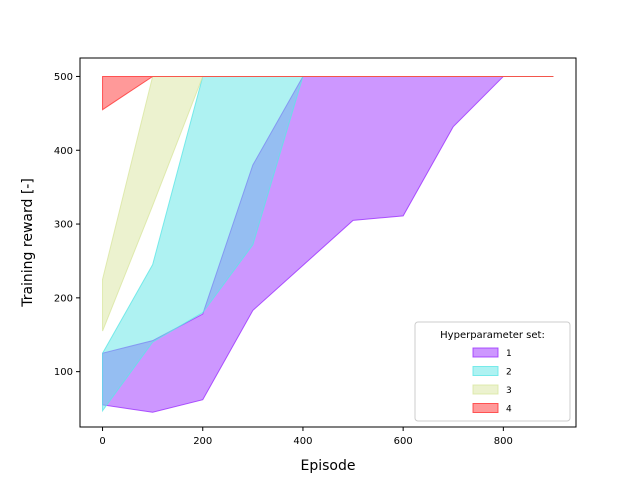 This screenshot has height=480, width=640. Describe the element at coordinates (328, 466) in the screenshot. I see `x-axis-label: Episode` at that location.